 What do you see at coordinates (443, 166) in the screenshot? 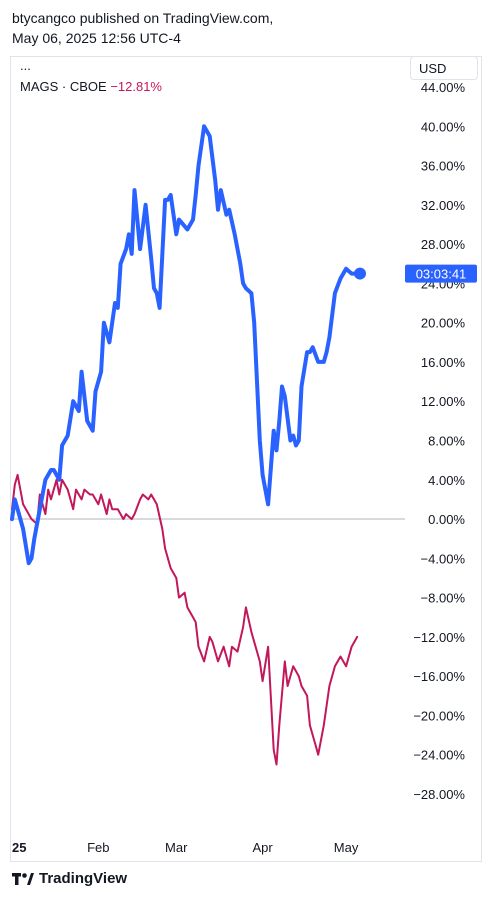
I see `y-tick-label: 36.00%` at bounding box center [443, 166].